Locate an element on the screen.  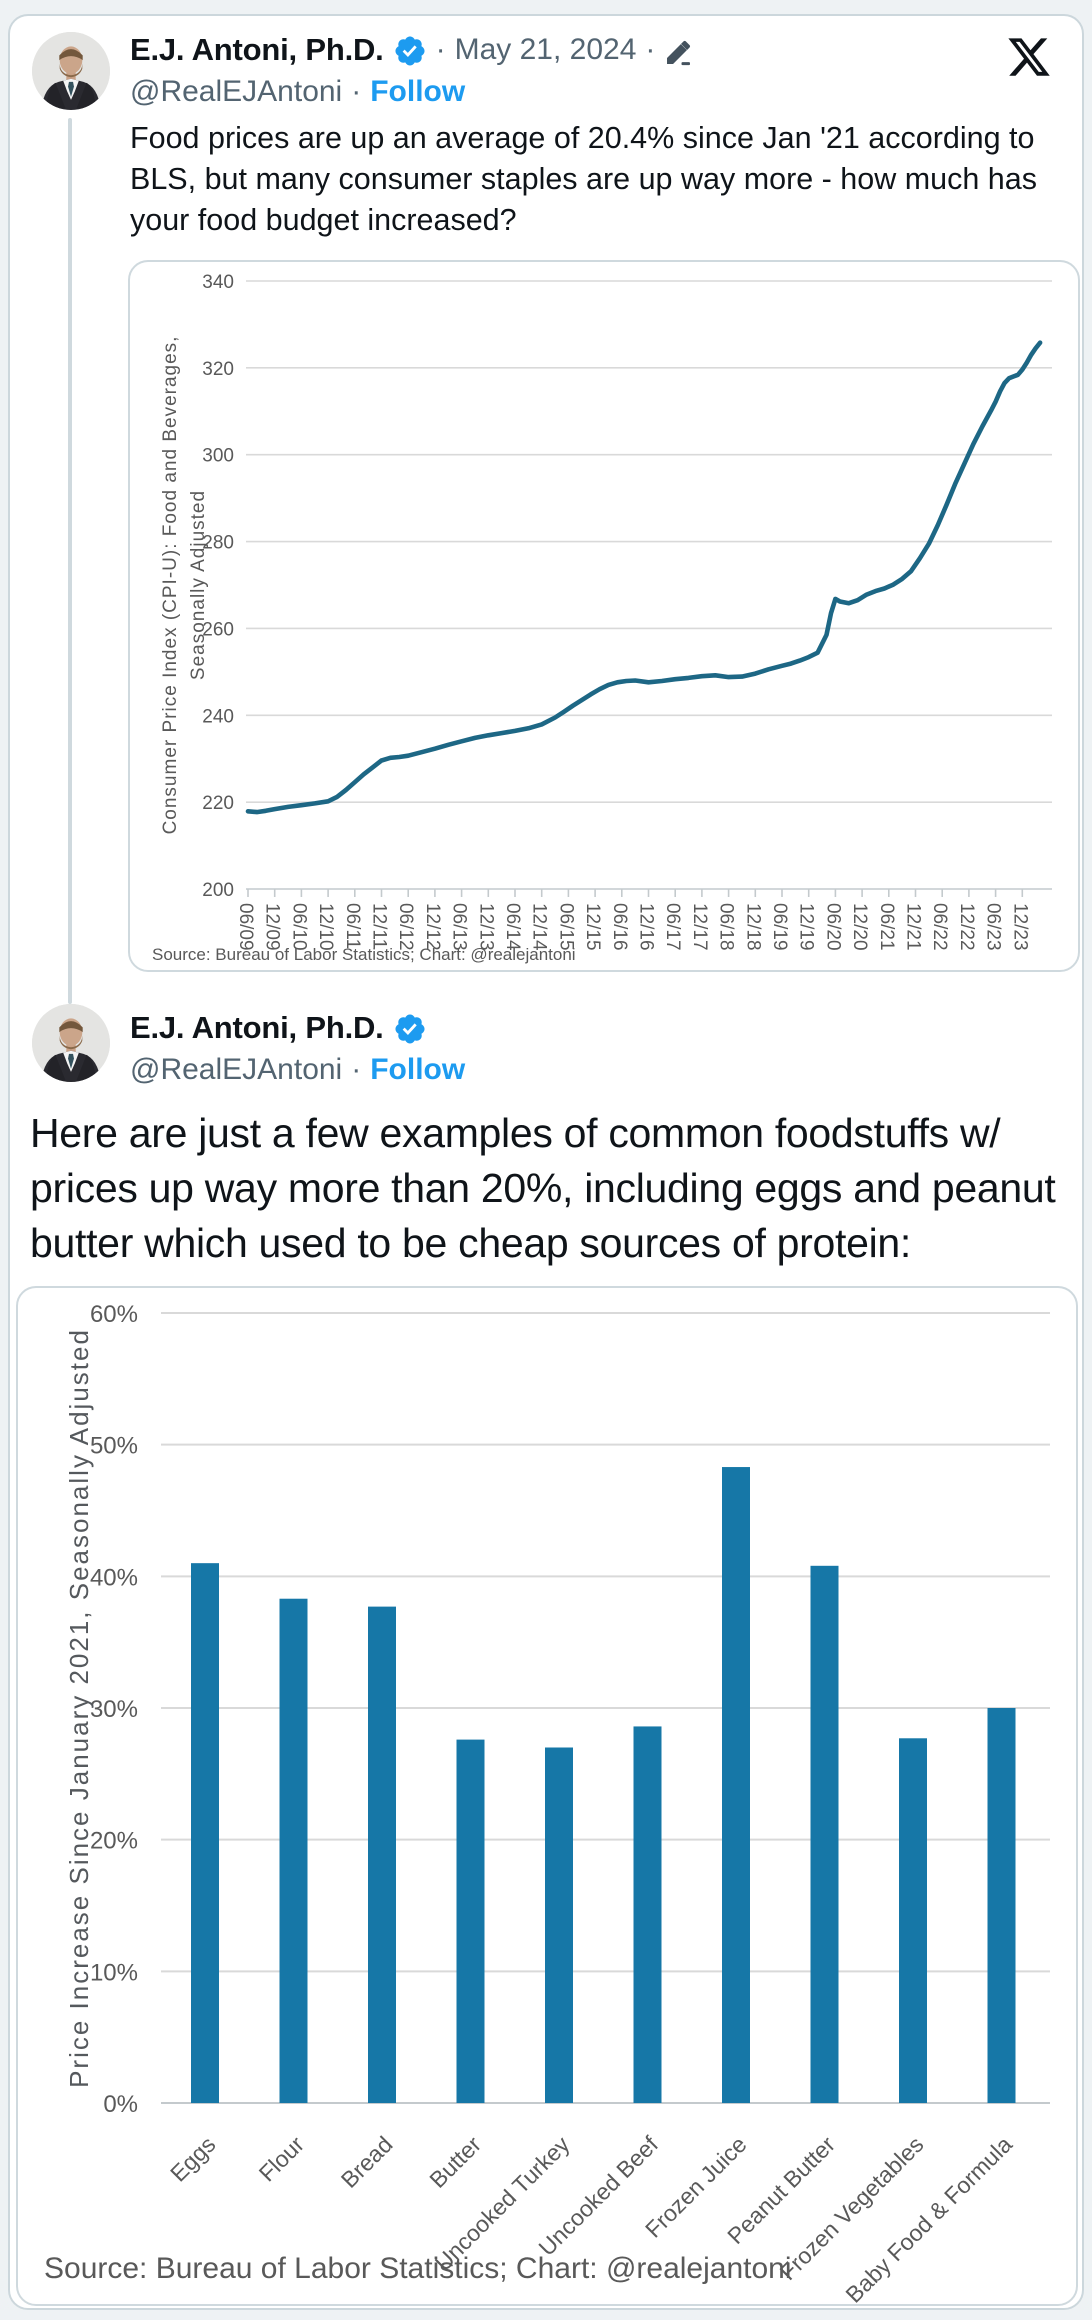
svg-text: 60% is located at coordinates (114, 1314).